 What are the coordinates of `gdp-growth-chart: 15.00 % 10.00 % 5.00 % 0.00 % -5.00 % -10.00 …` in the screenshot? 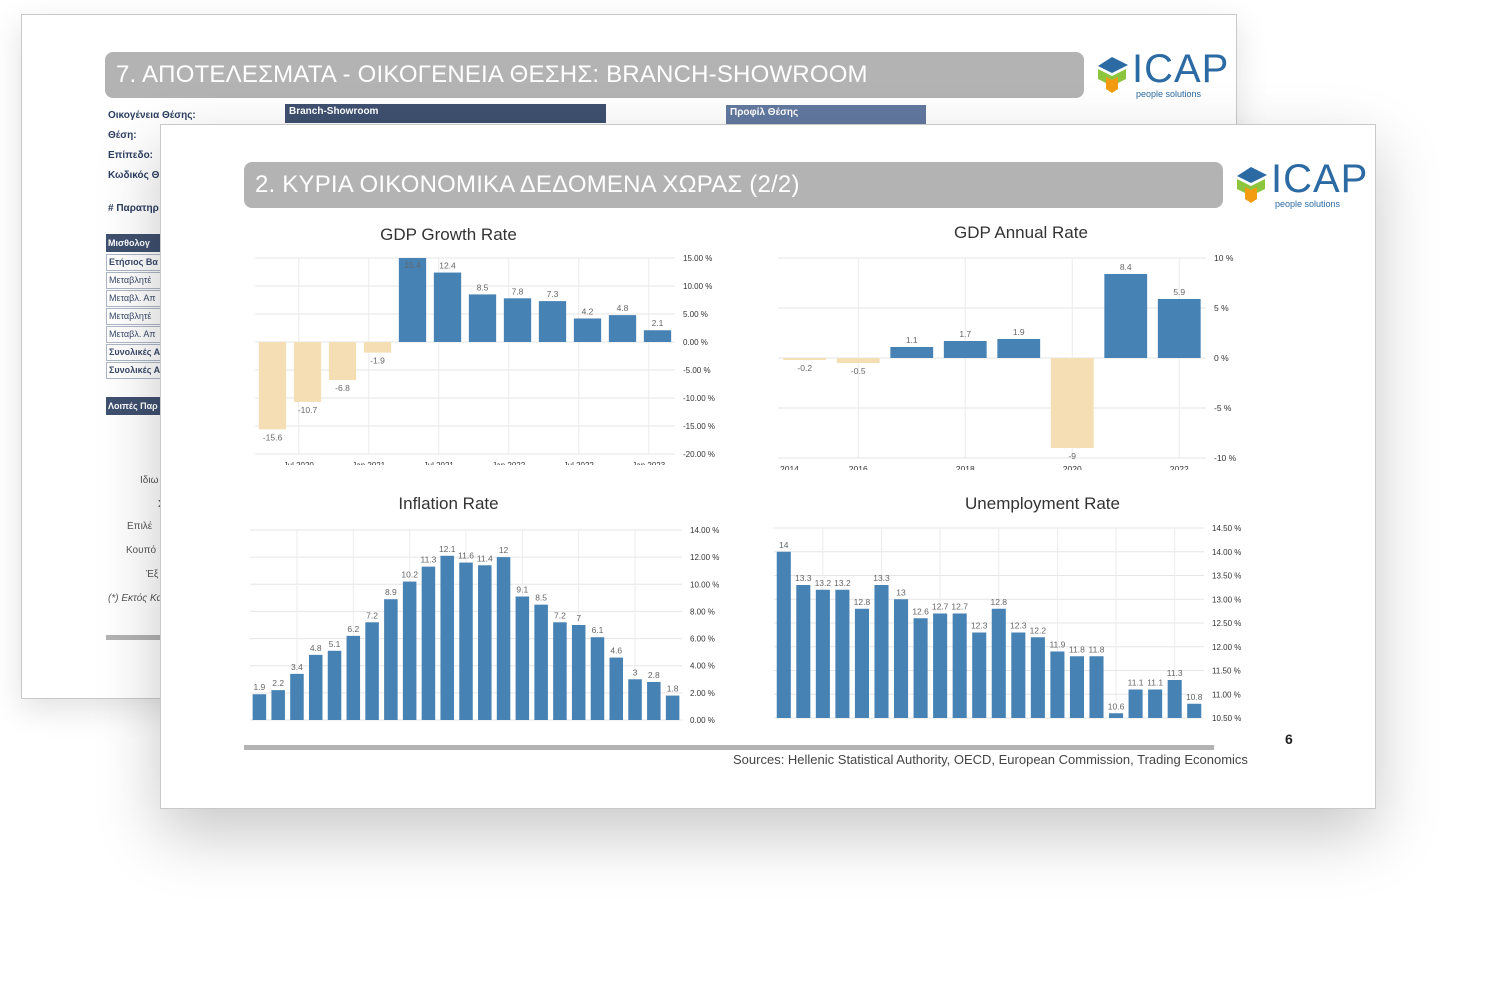 It's located at (485, 359).